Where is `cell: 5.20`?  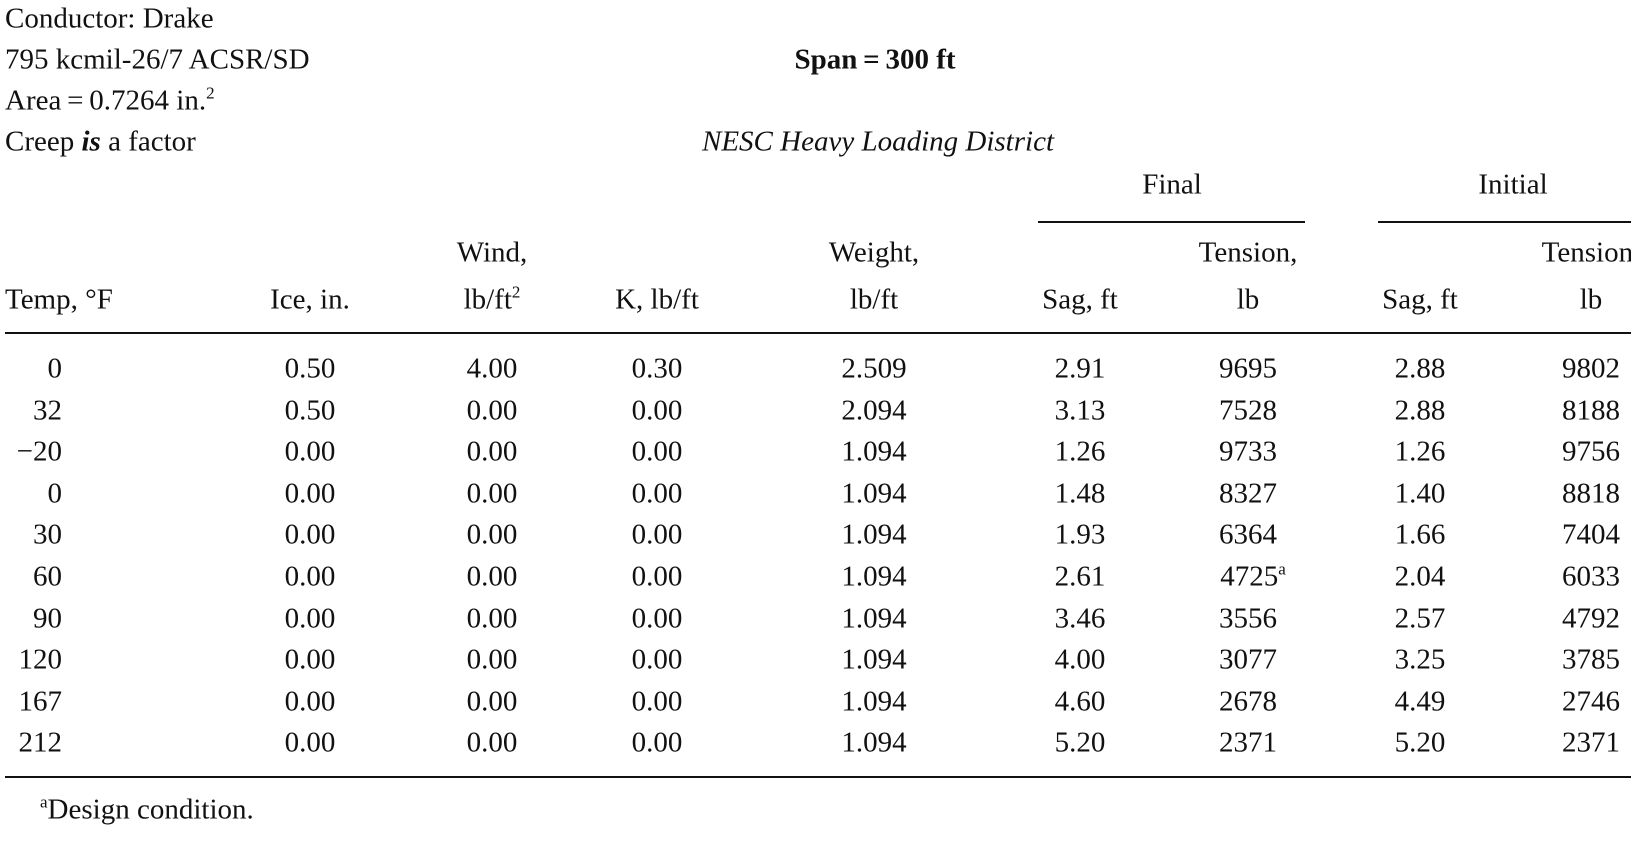 cell: 5.20 is located at coordinates (1420, 742).